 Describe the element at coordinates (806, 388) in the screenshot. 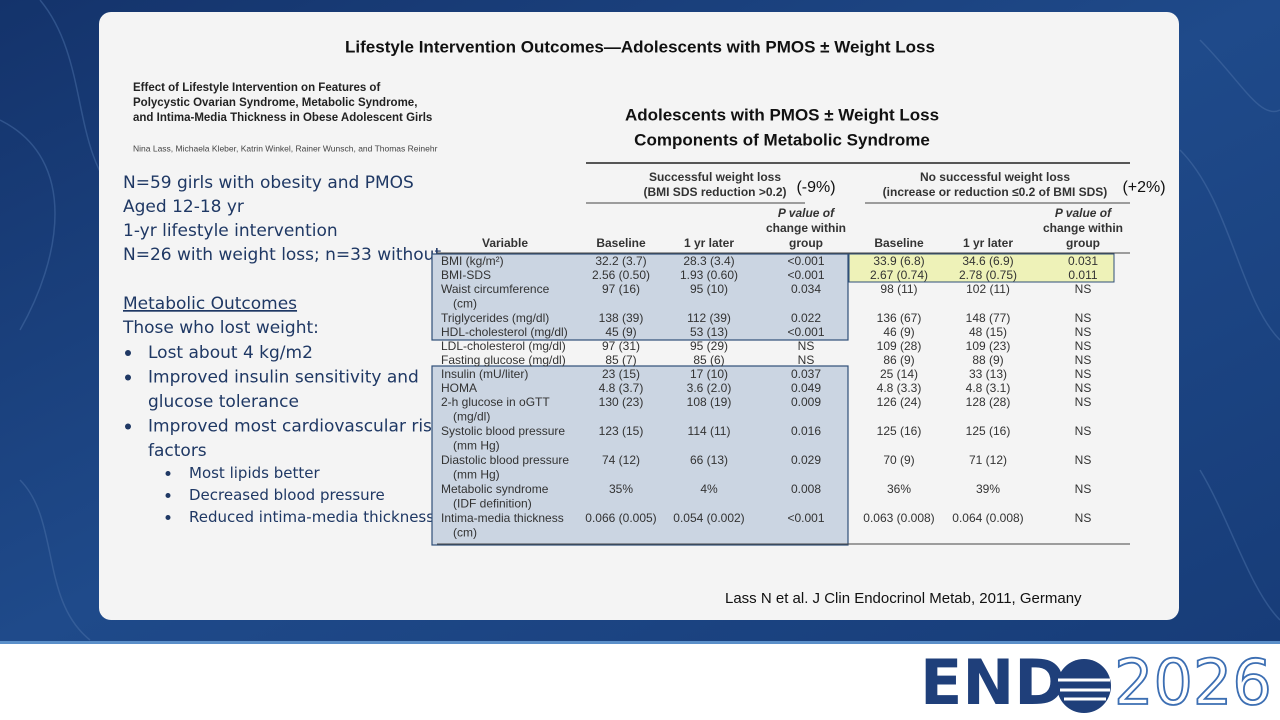

I see `cell: 0.049` at that location.